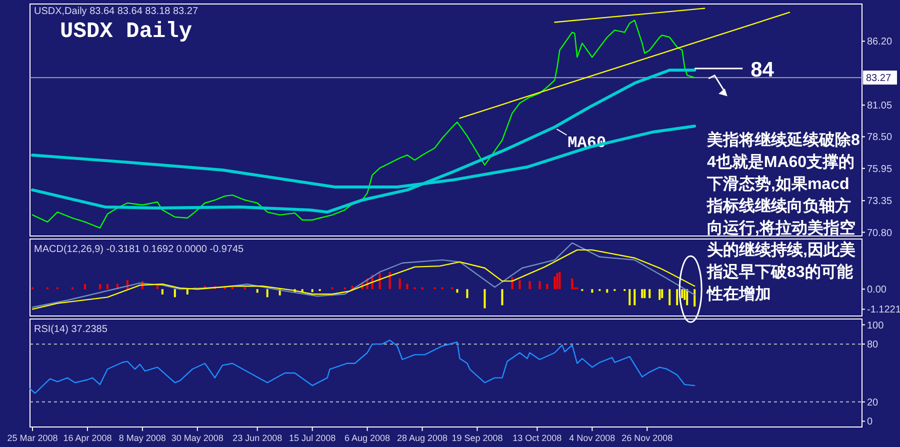 The height and width of the screenshot is (447, 900). I want to click on y-tick-label: 0, so click(870, 422).